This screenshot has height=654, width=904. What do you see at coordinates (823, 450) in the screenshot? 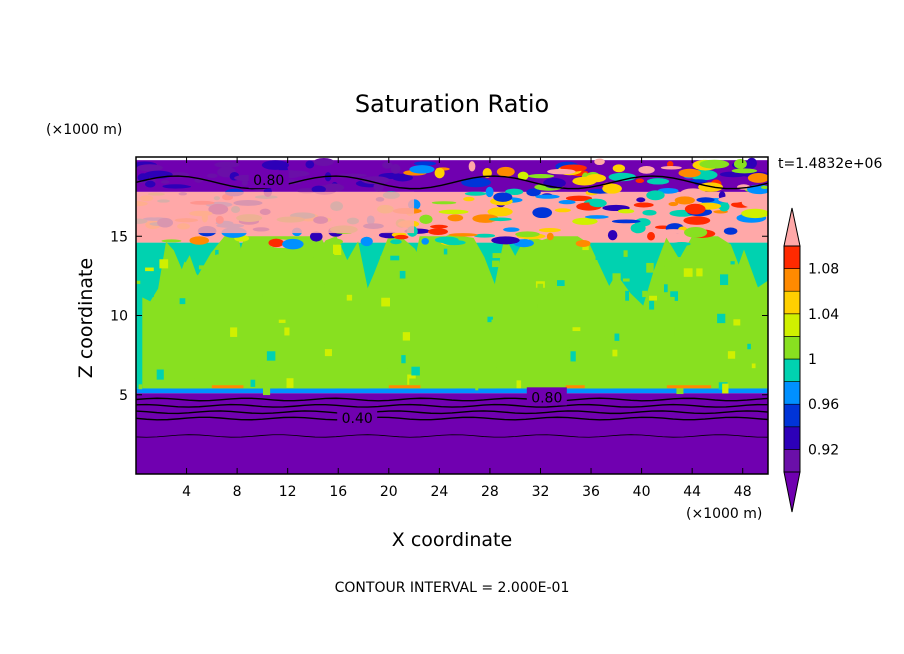
I see `colorbar-label: 0.92` at bounding box center [823, 450].